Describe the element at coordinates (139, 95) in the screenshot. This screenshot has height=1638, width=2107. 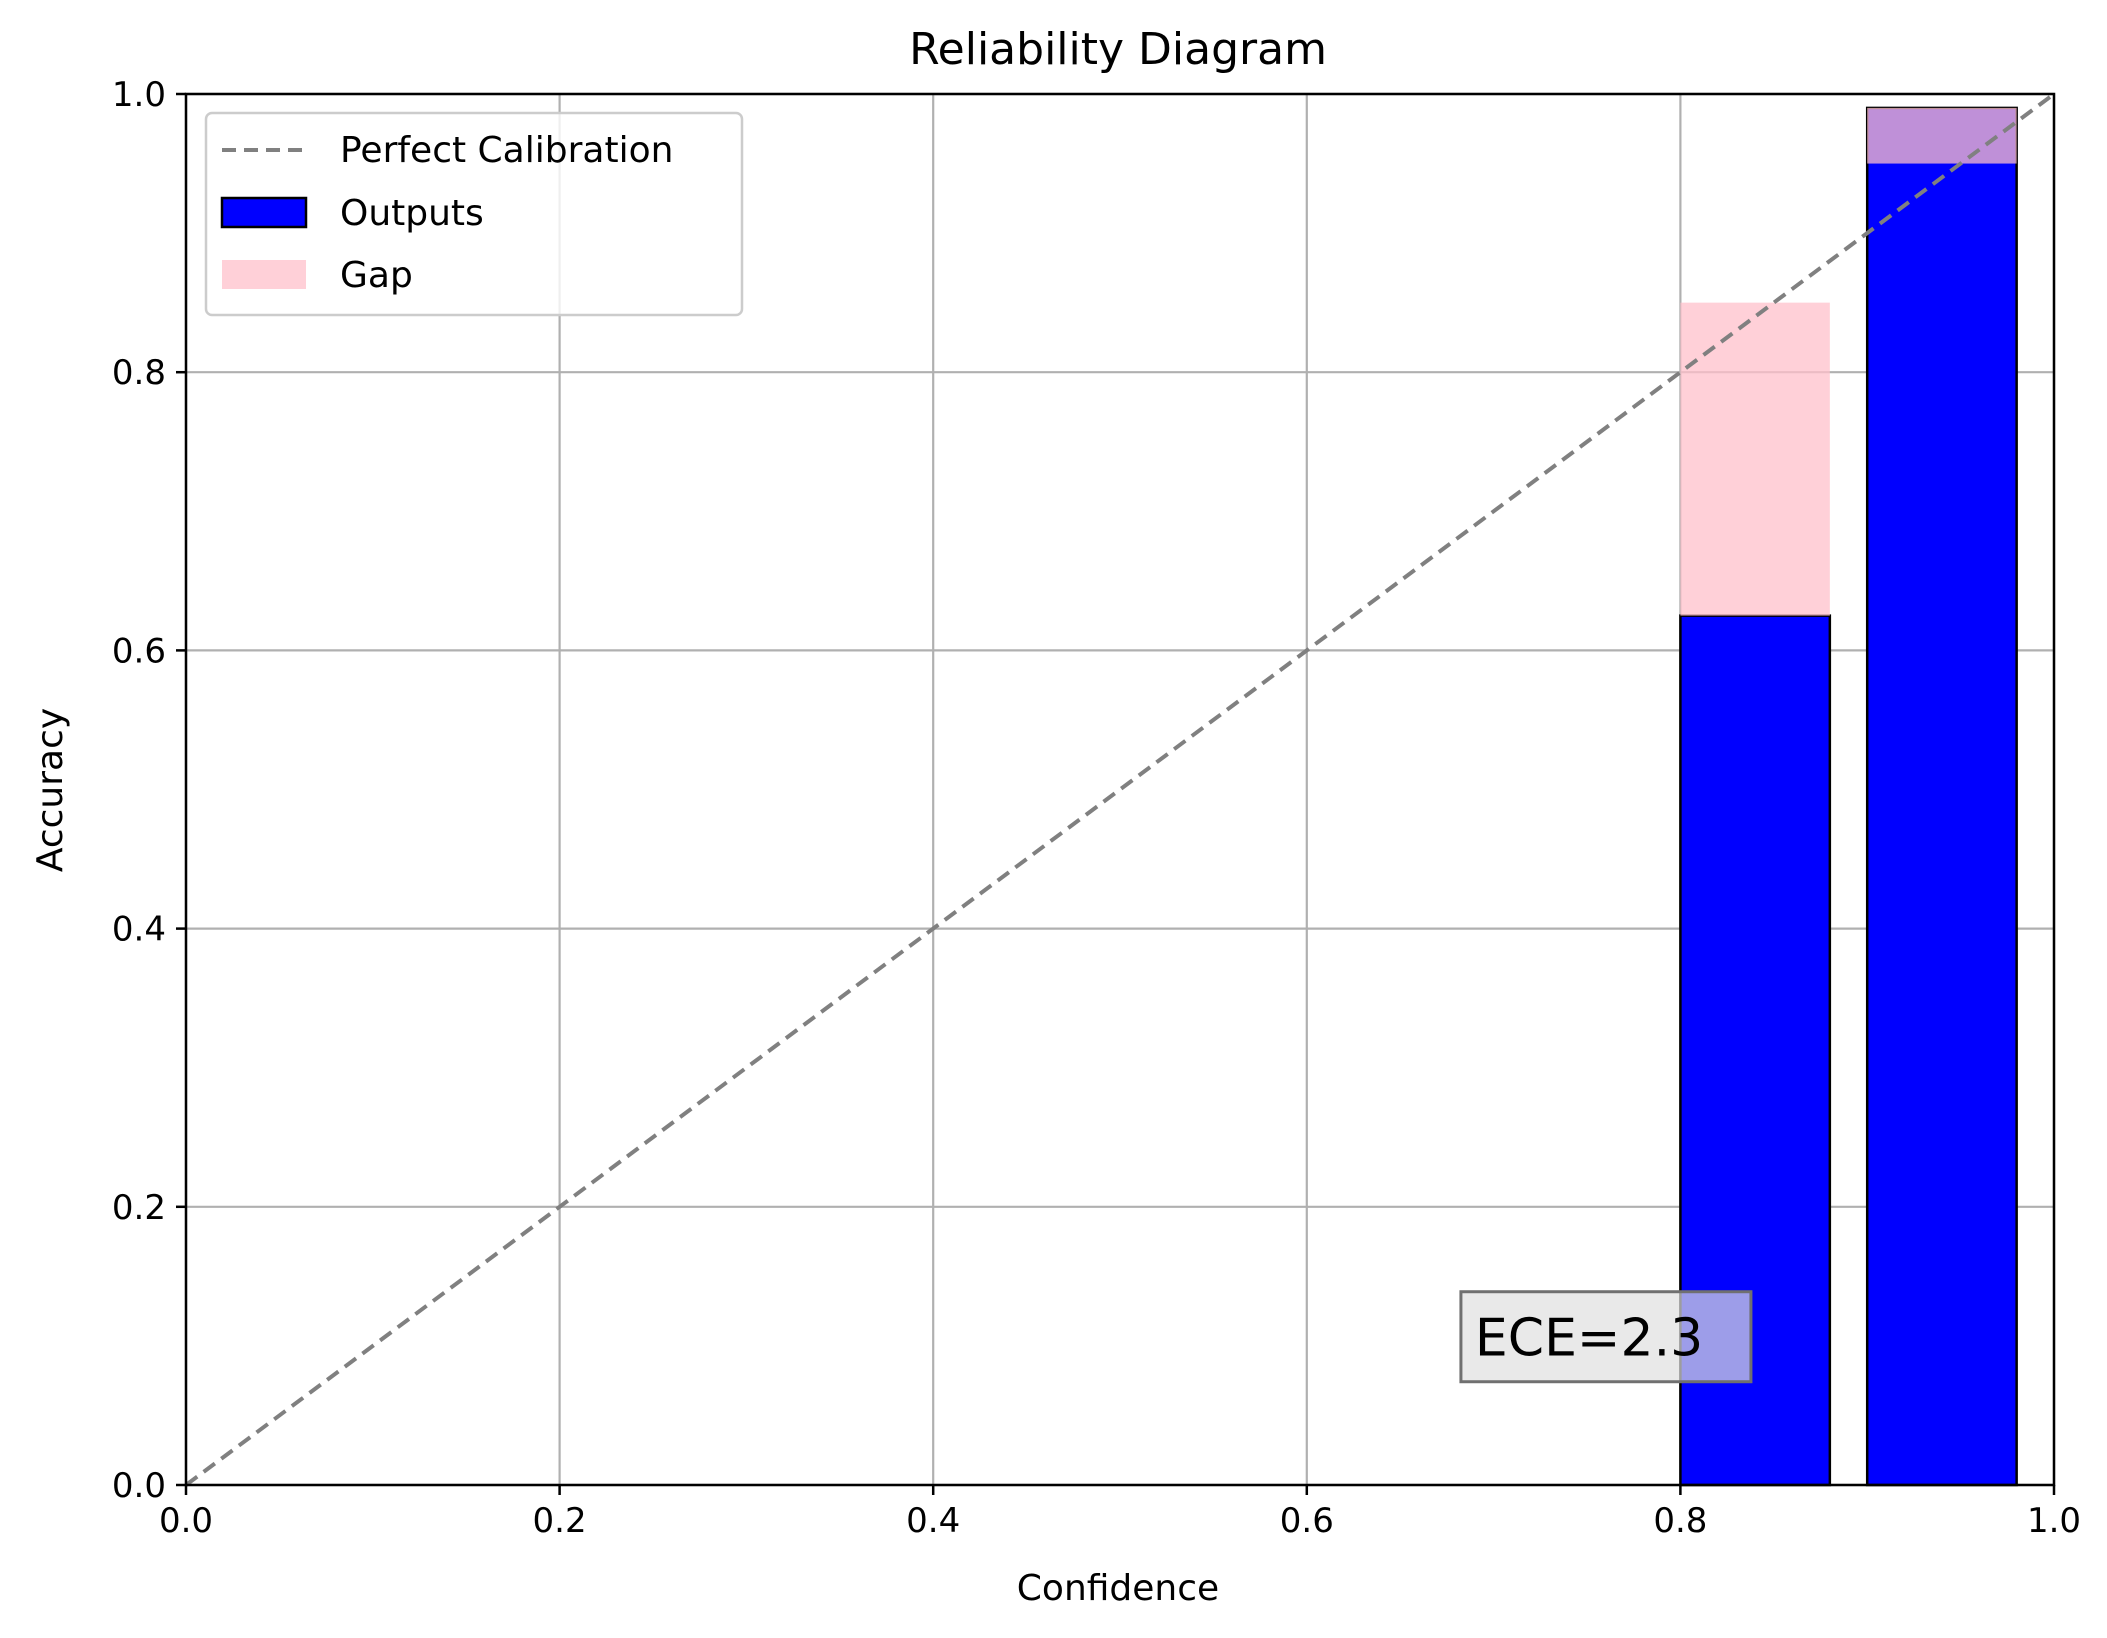
I see `y-tick-label: 1.0` at that location.